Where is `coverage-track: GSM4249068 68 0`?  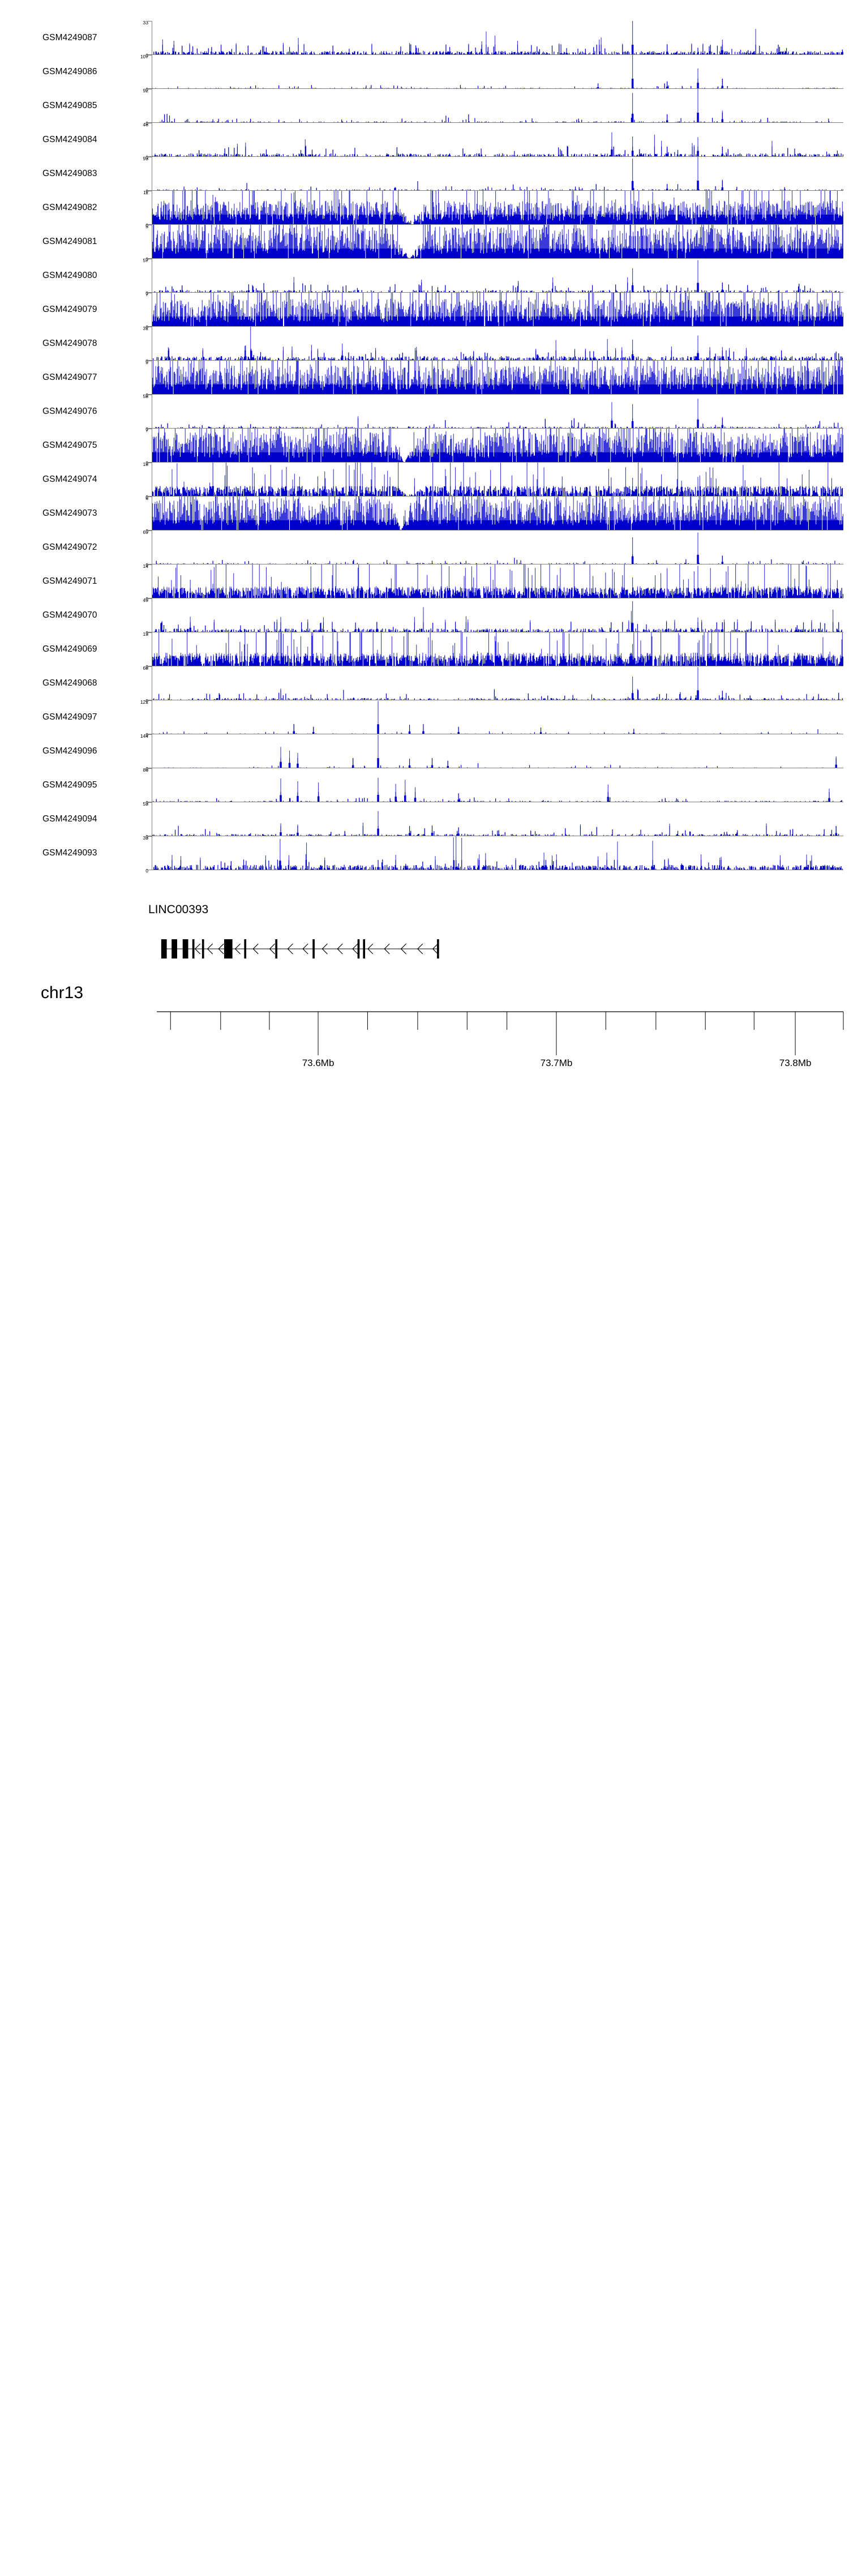 coverage-track: GSM4249068 68 0 is located at coordinates (424, 684).